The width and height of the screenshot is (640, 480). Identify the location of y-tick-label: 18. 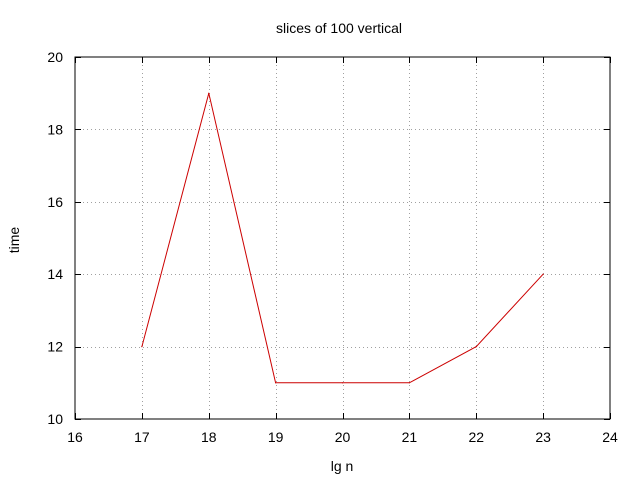
(55, 129).